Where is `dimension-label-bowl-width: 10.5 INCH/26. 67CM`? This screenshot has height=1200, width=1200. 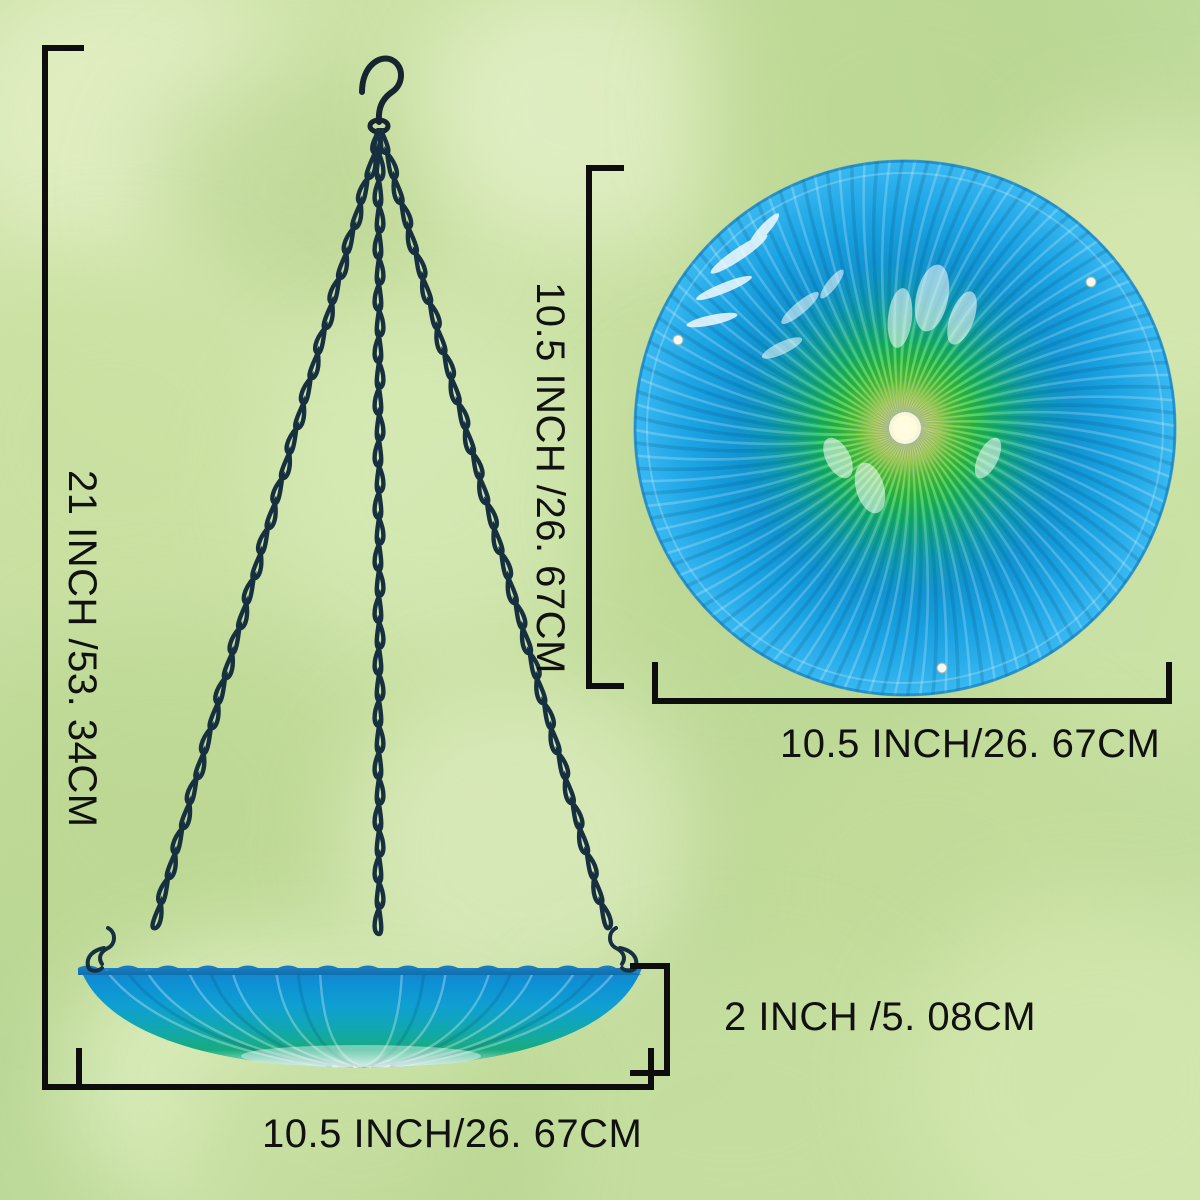 dimension-label-bowl-width: 10.5 INCH/26. 67CM is located at coordinates (452, 1134).